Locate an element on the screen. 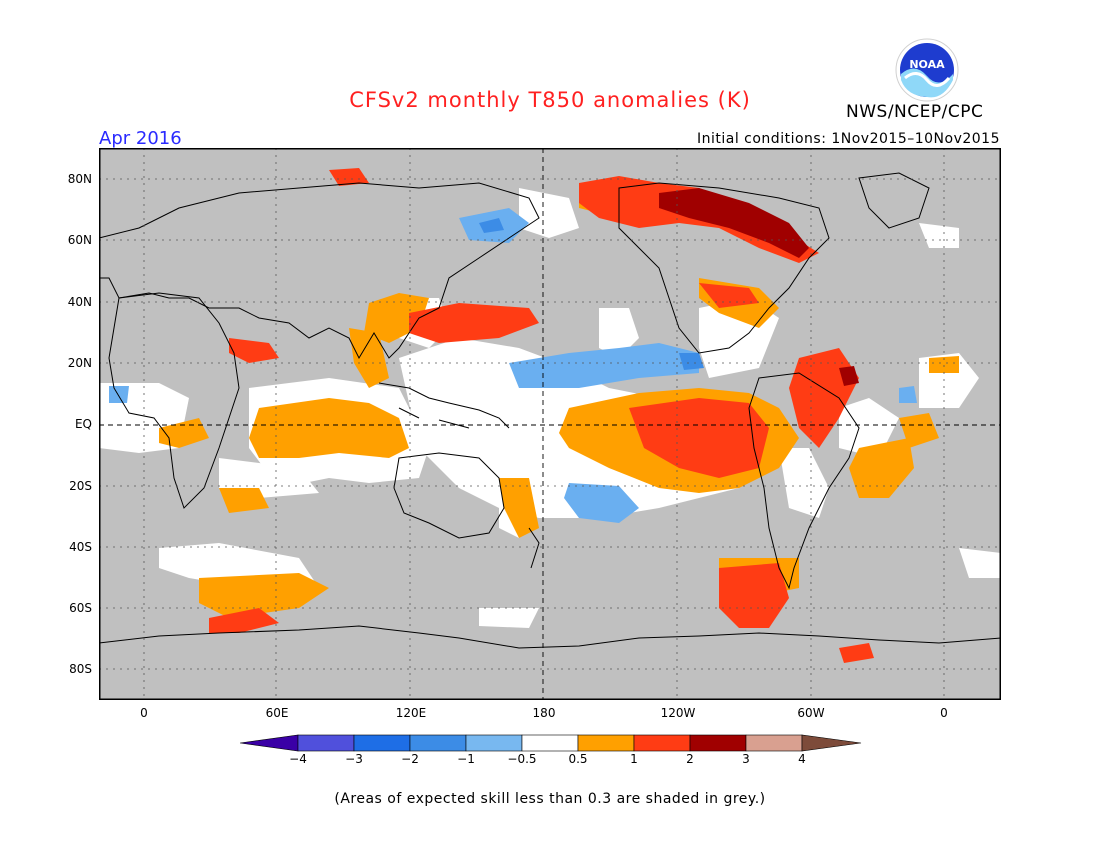 The image size is (1100, 850). lat-label-40s: 40S is located at coordinates (80, 547).